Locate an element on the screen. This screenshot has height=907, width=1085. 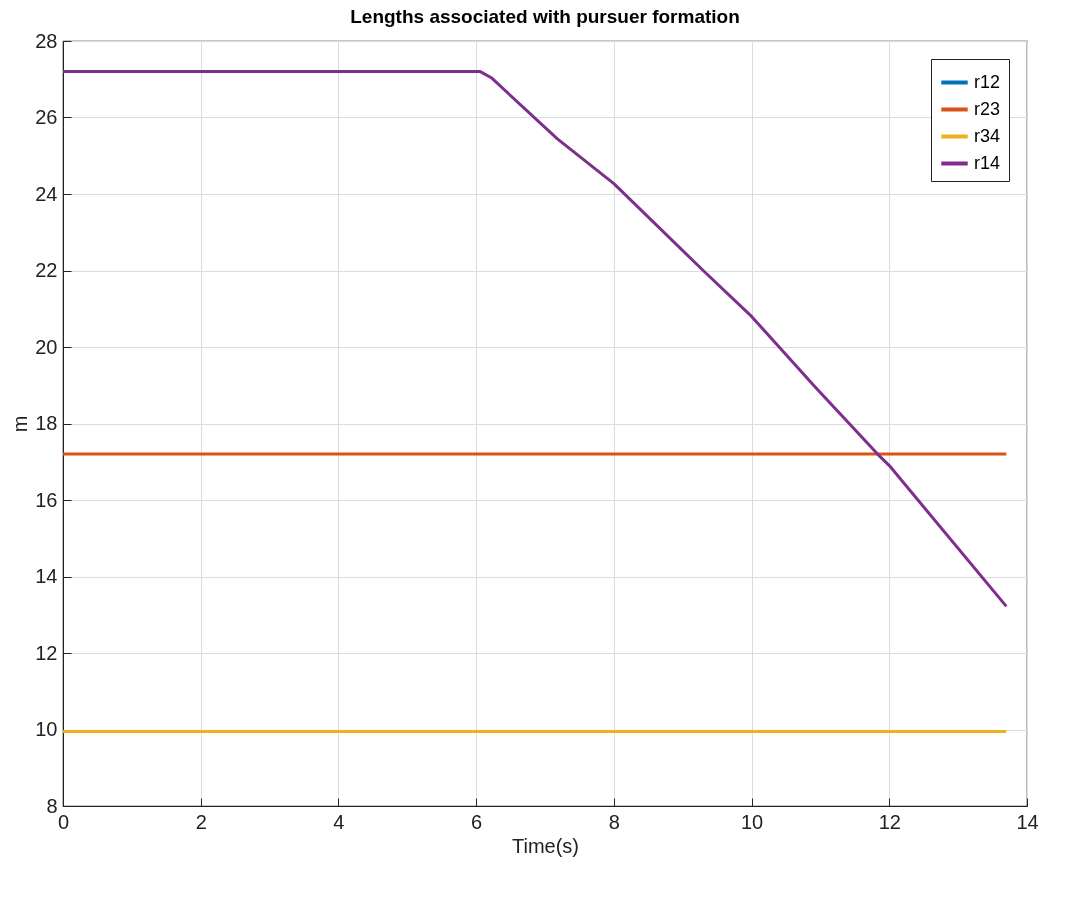
x-tick-label: 4 is located at coordinates (339, 821).